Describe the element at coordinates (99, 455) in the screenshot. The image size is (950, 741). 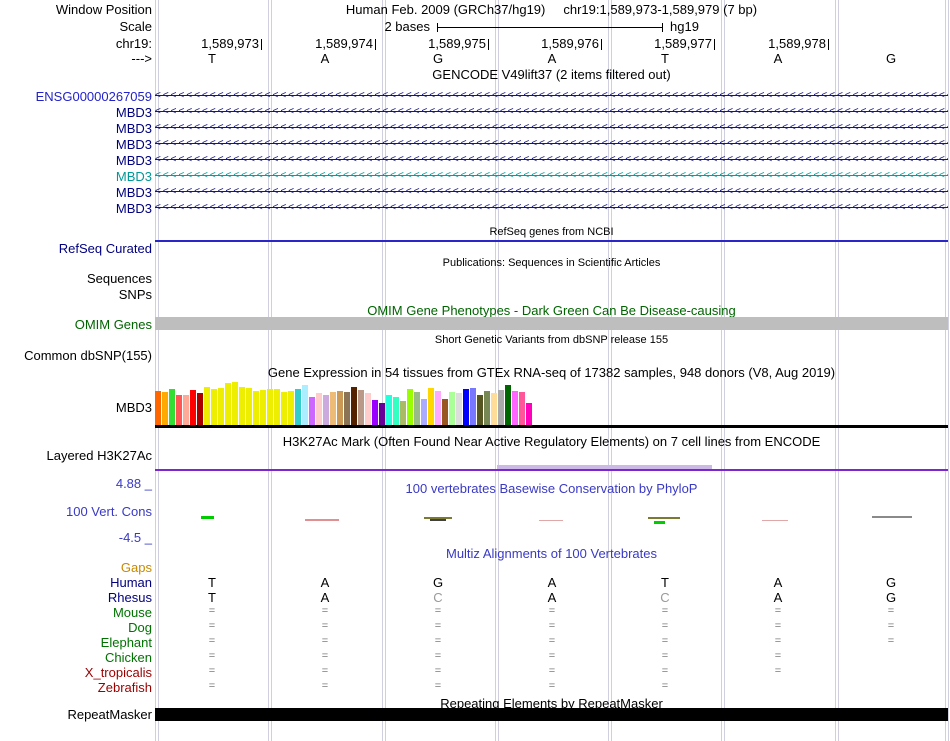
I see `h3k27ac-label: Layered H3K27Ac` at that location.